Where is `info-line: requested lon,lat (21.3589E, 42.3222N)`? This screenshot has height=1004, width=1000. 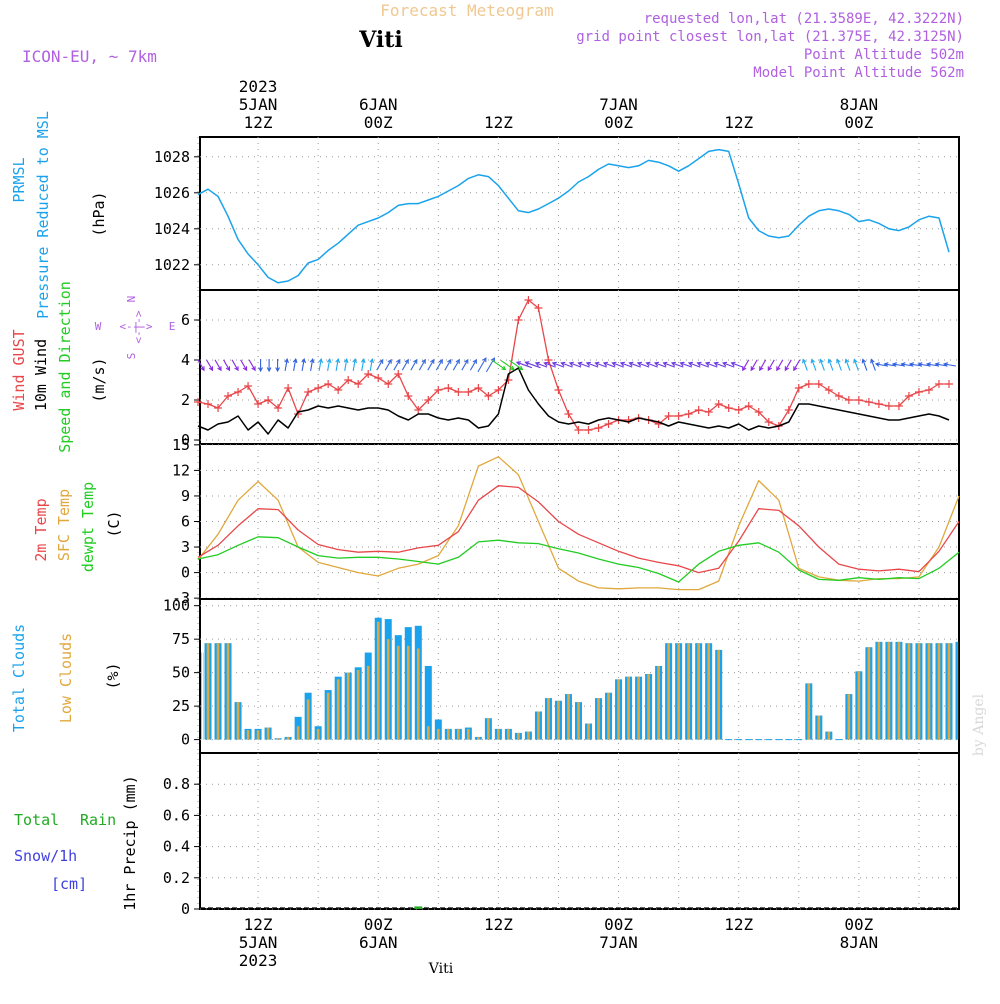 info-line: requested lon,lat (21.3589E, 42.3222N) is located at coordinates (804, 19).